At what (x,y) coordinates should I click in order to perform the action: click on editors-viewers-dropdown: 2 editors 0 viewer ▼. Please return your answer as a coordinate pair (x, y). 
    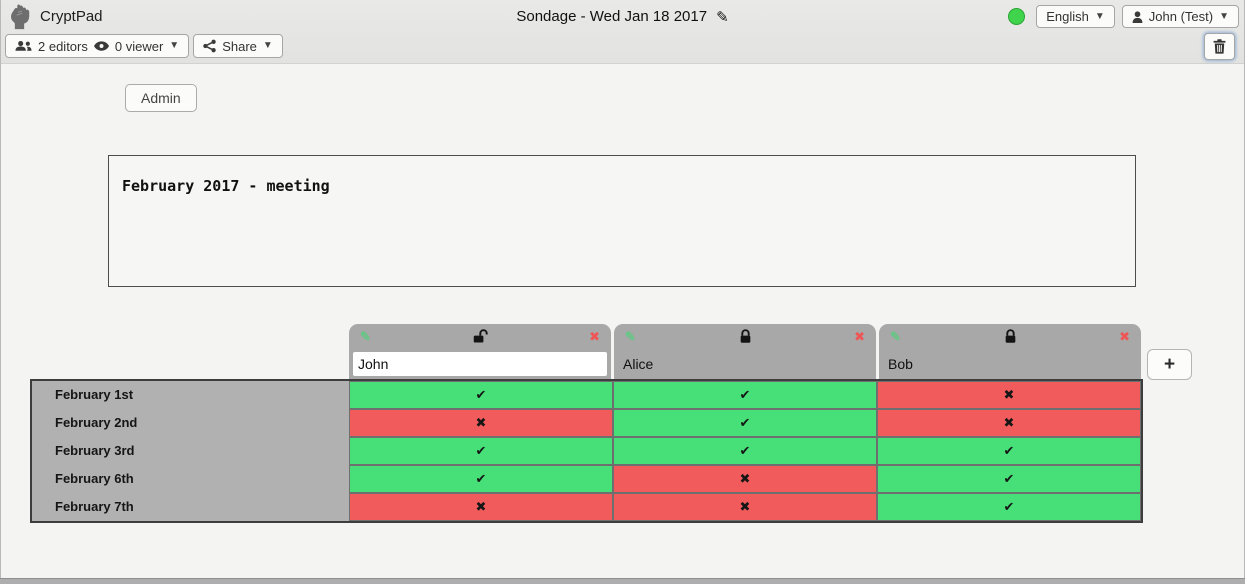
    Looking at the image, I should click on (97, 46).